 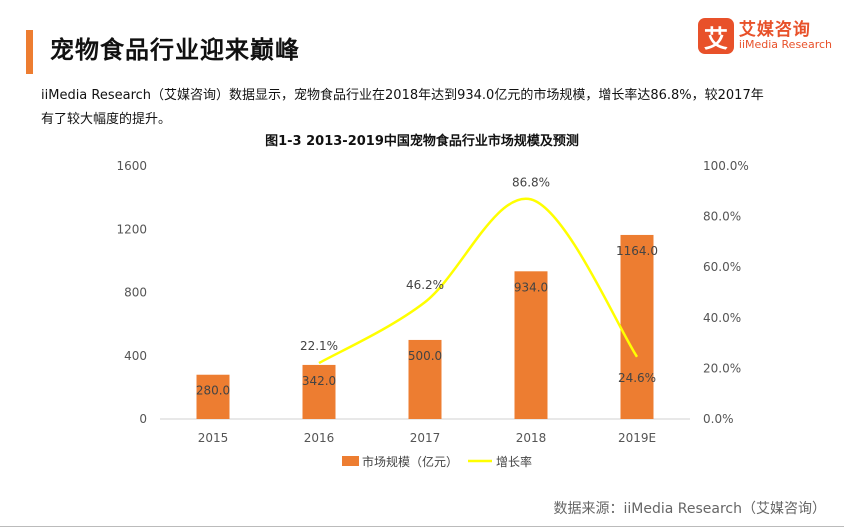 I want to click on legend-bar-label: 市场规模（亿元）, so click(x=410, y=461).